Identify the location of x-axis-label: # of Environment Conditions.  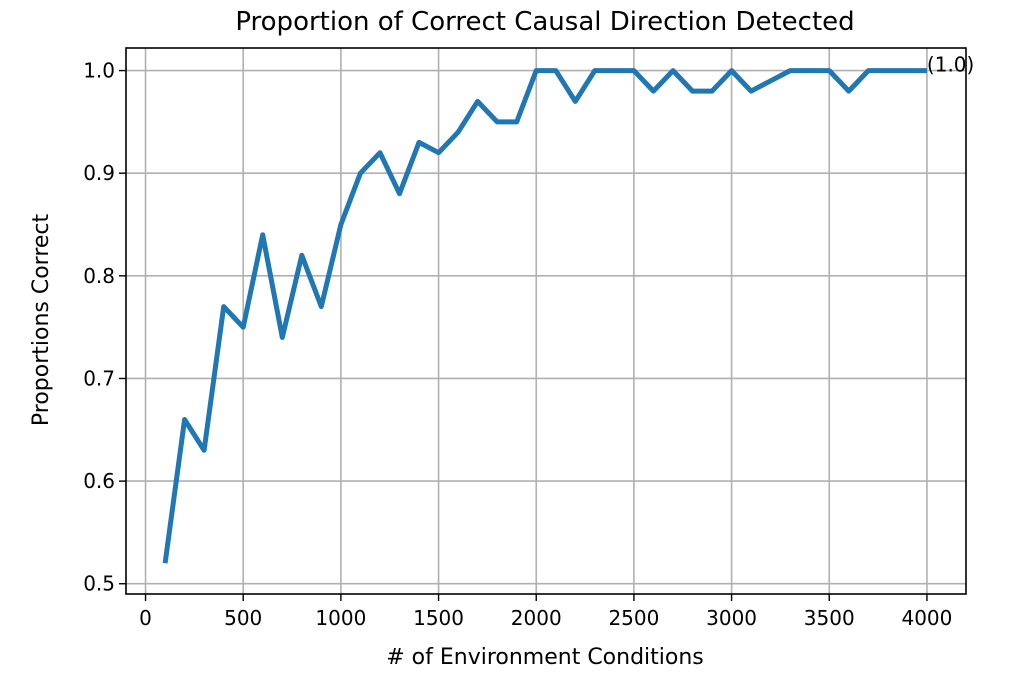
(545, 657).